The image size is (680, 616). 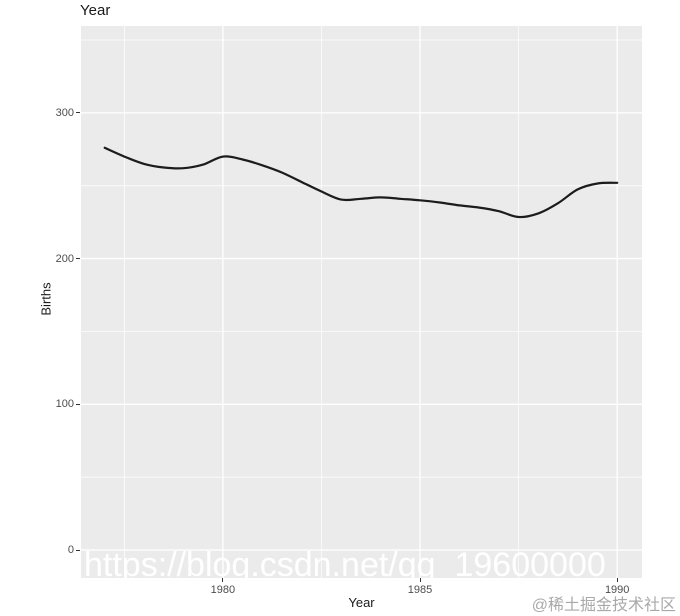 I want to click on y-tick-label: 200, so click(x=64, y=258).